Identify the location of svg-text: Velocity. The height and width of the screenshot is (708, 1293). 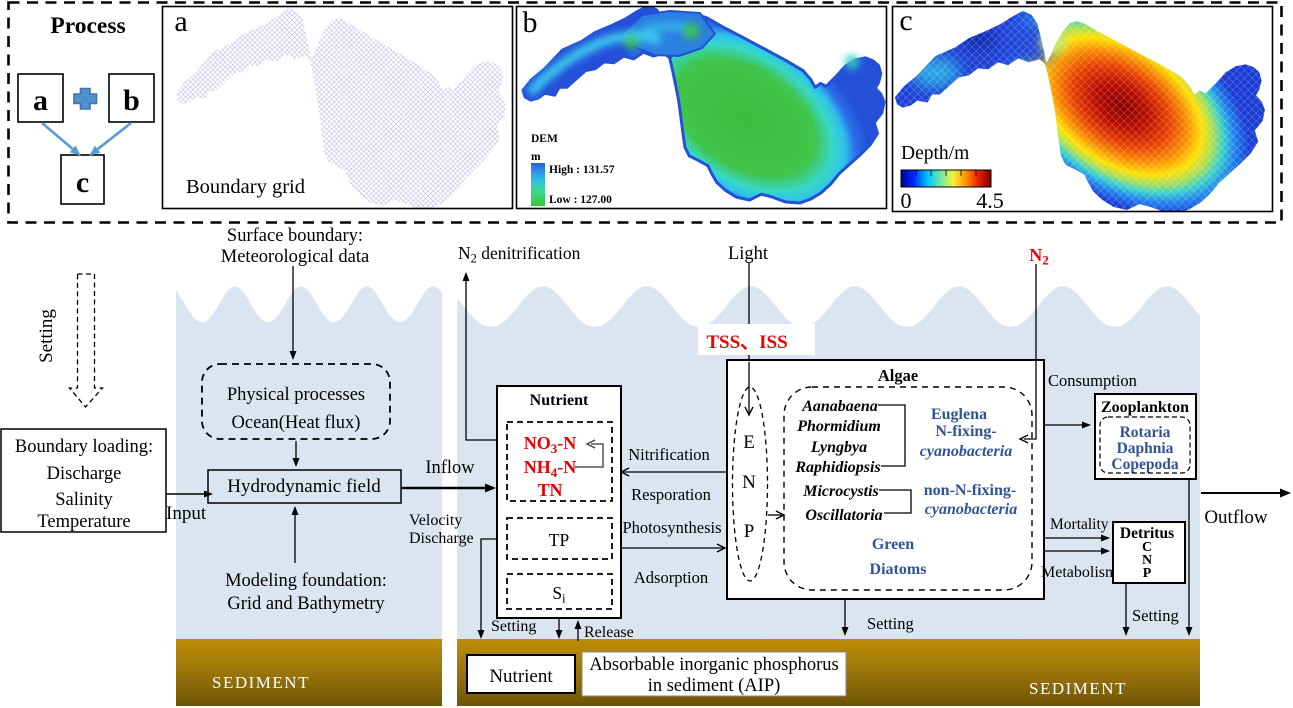
(435, 520).